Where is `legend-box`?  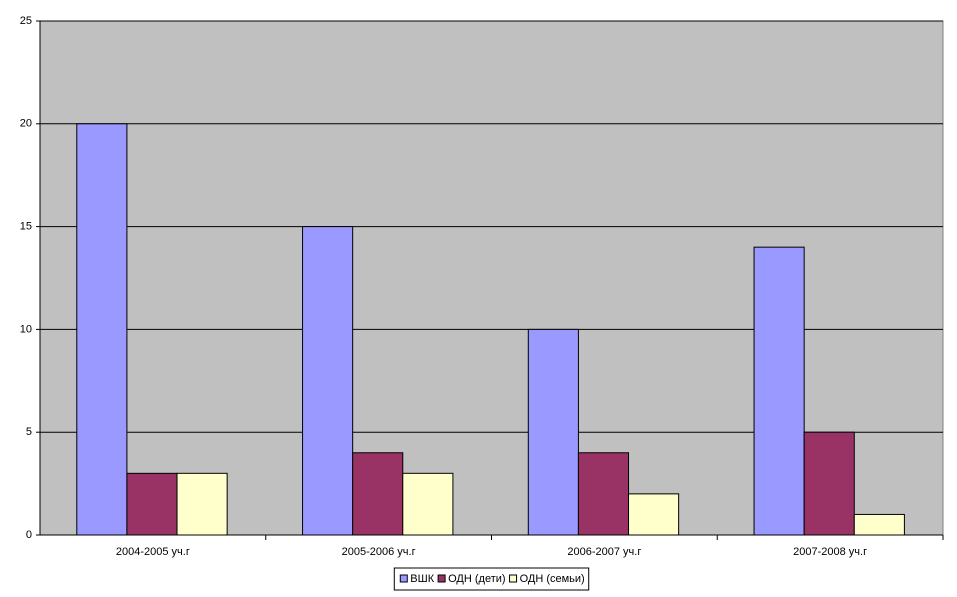
legend-box is located at coordinates (491, 579).